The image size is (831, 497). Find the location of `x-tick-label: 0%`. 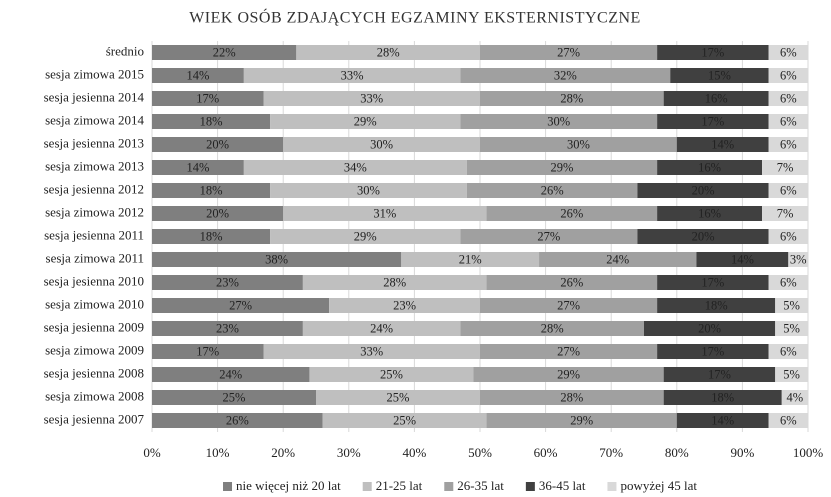

x-tick-label: 0% is located at coordinates (152, 452).